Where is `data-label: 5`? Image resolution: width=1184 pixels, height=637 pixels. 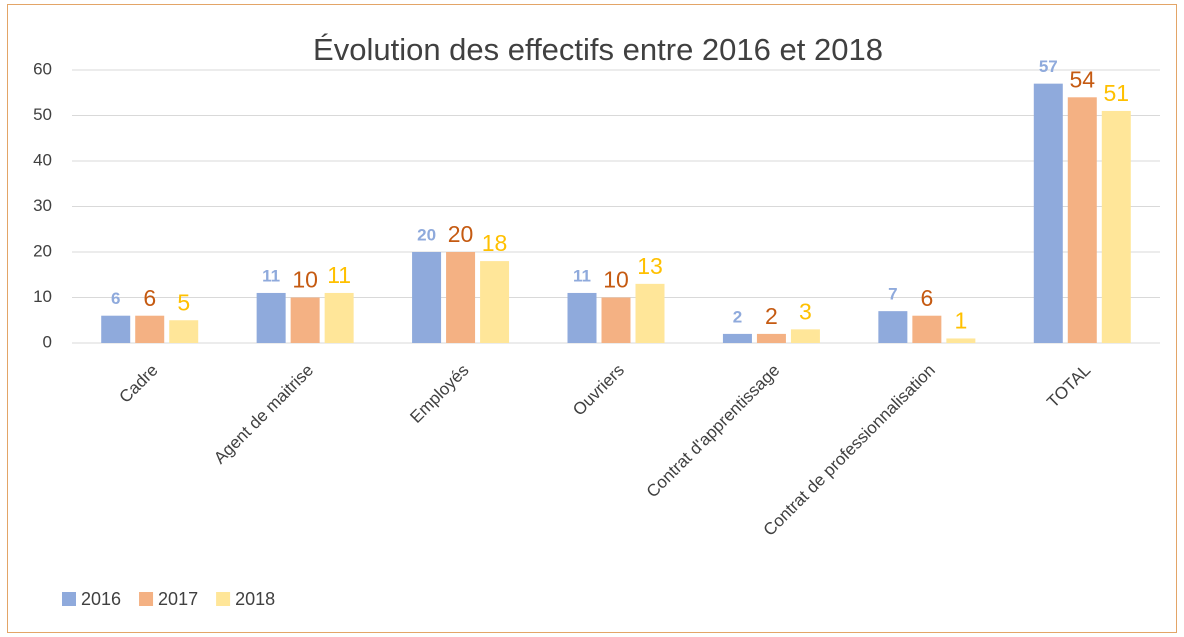 data-label: 5 is located at coordinates (183, 302).